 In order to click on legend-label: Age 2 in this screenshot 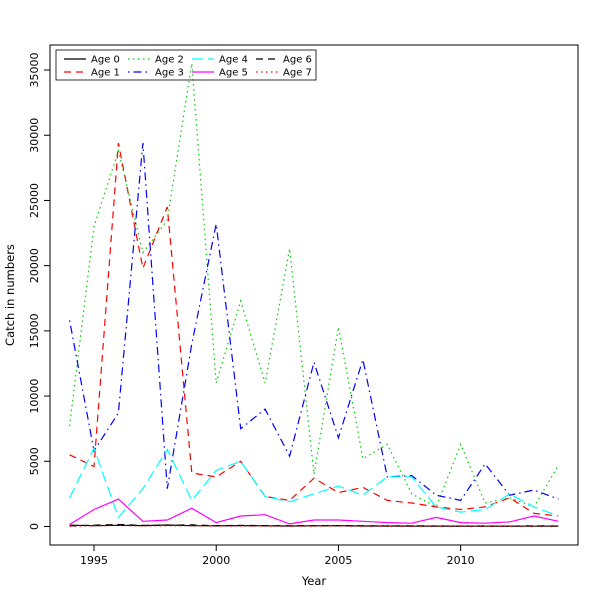, I will do `click(169, 60)`.